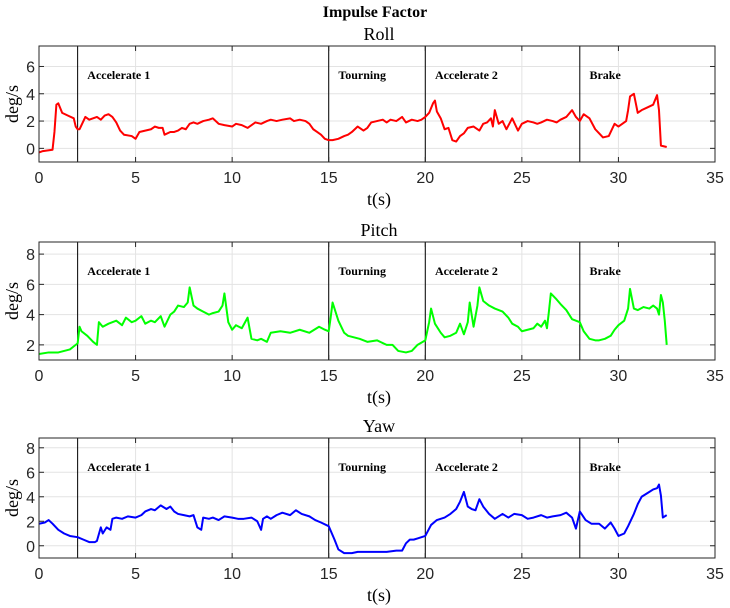  I want to click on series-line-pitch, so click(353, 320).